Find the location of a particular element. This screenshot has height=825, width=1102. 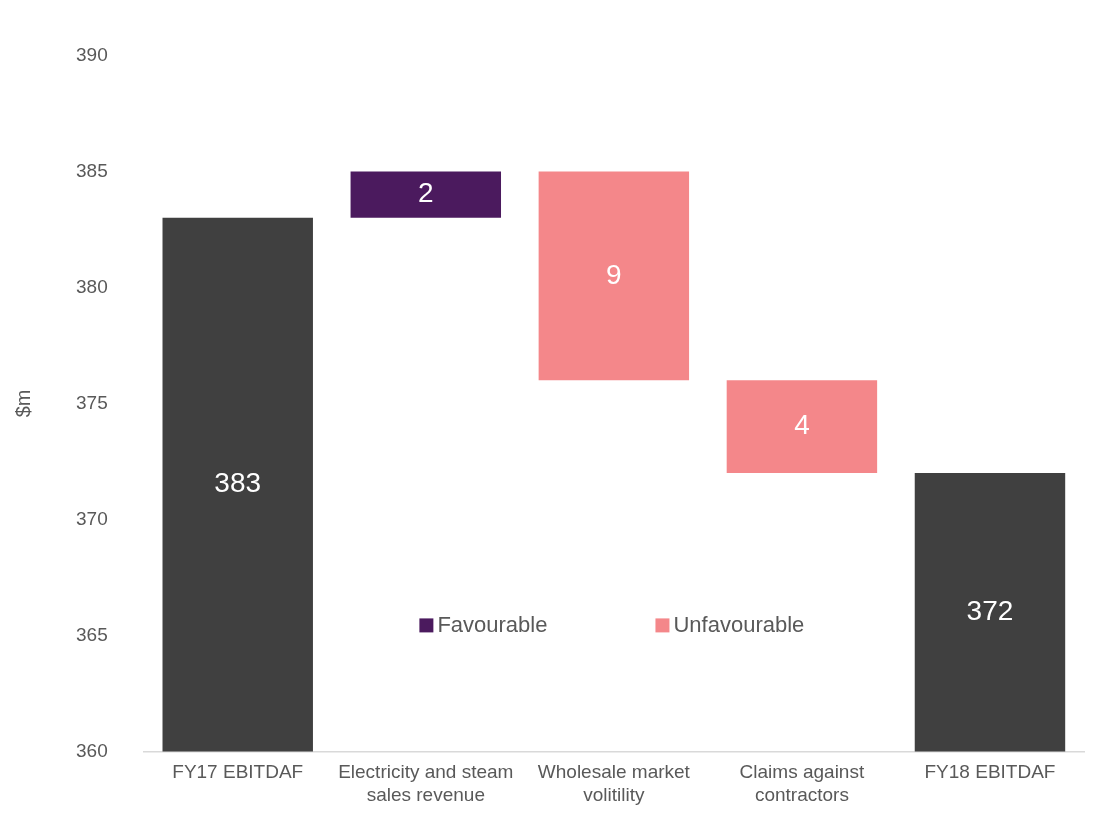

y-tick-label: 380 is located at coordinates (92, 286).